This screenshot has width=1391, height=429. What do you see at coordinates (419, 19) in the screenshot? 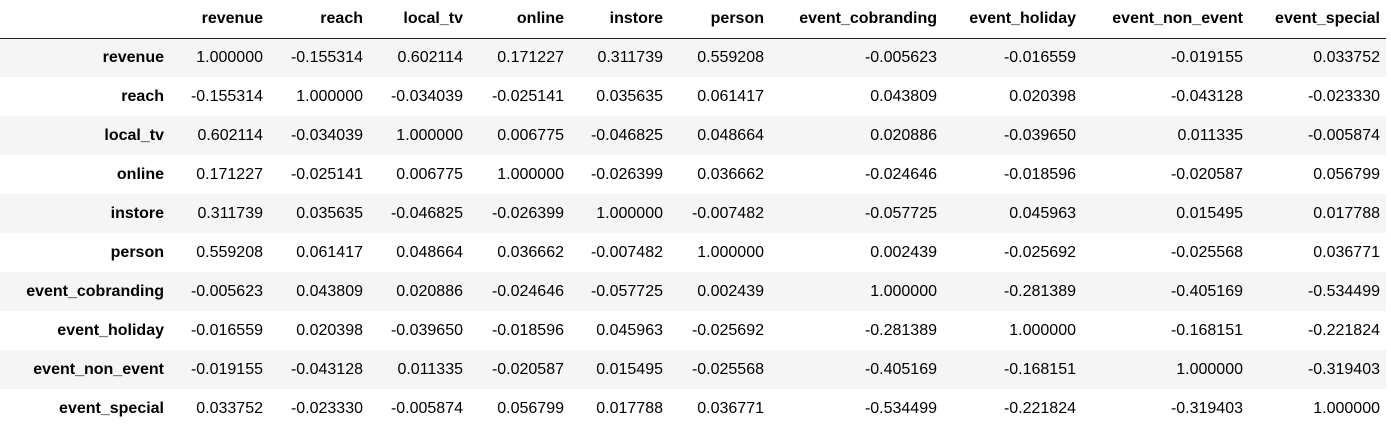
I see `column-header-local-tv: local_tv` at bounding box center [419, 19].